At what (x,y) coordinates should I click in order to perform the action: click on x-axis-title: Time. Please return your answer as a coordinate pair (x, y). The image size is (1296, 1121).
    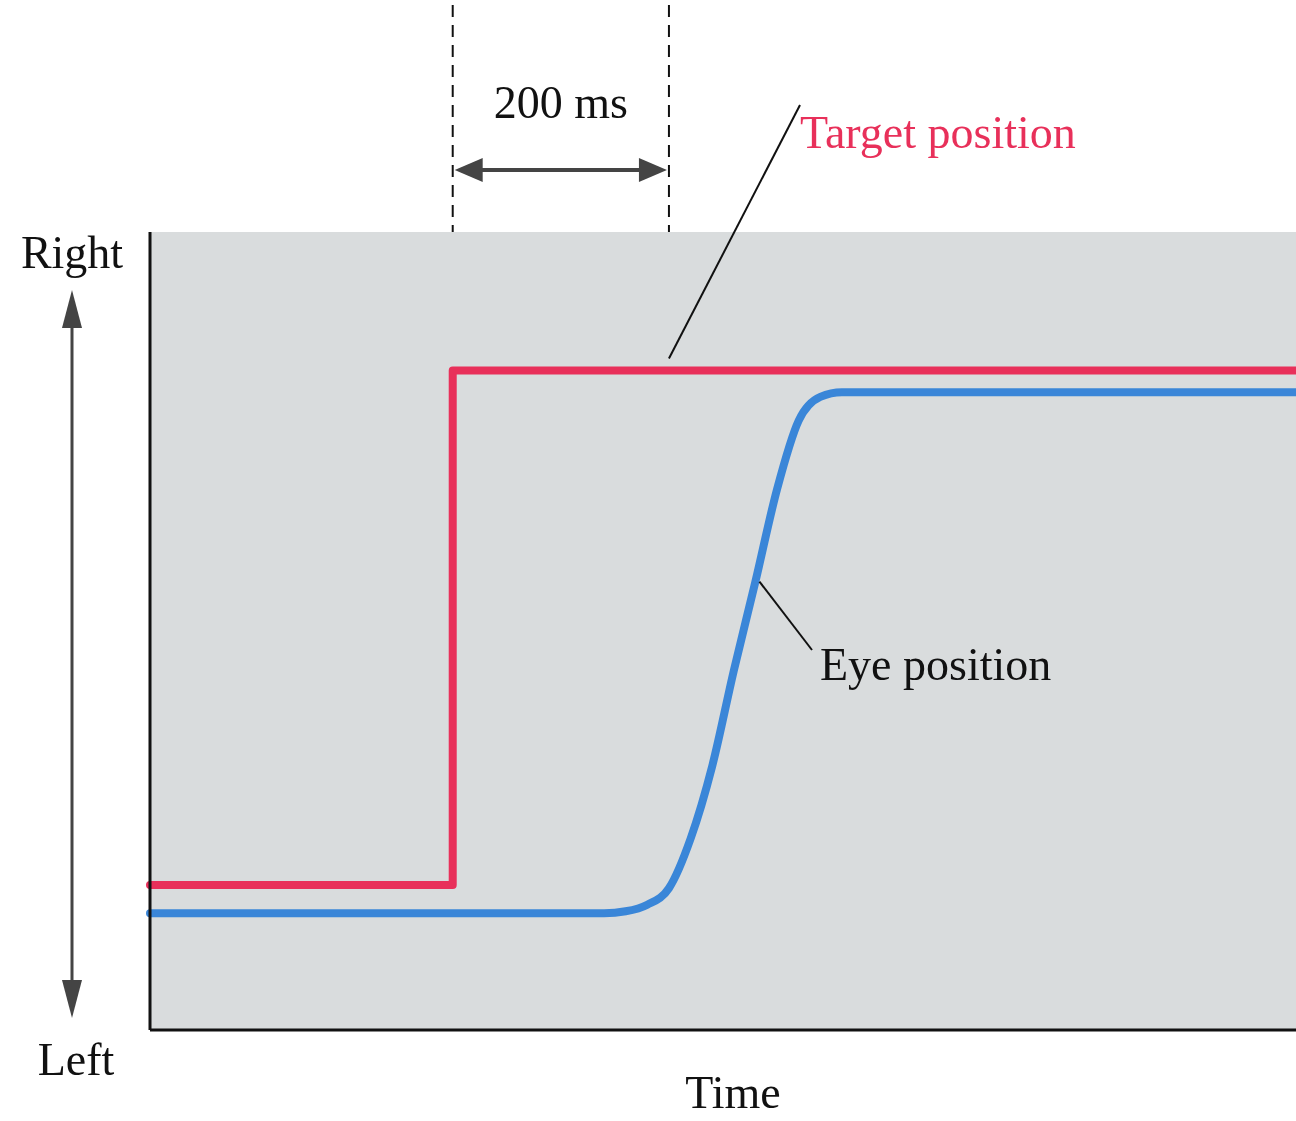
    Looking at the image, I should click on (733, 1092).